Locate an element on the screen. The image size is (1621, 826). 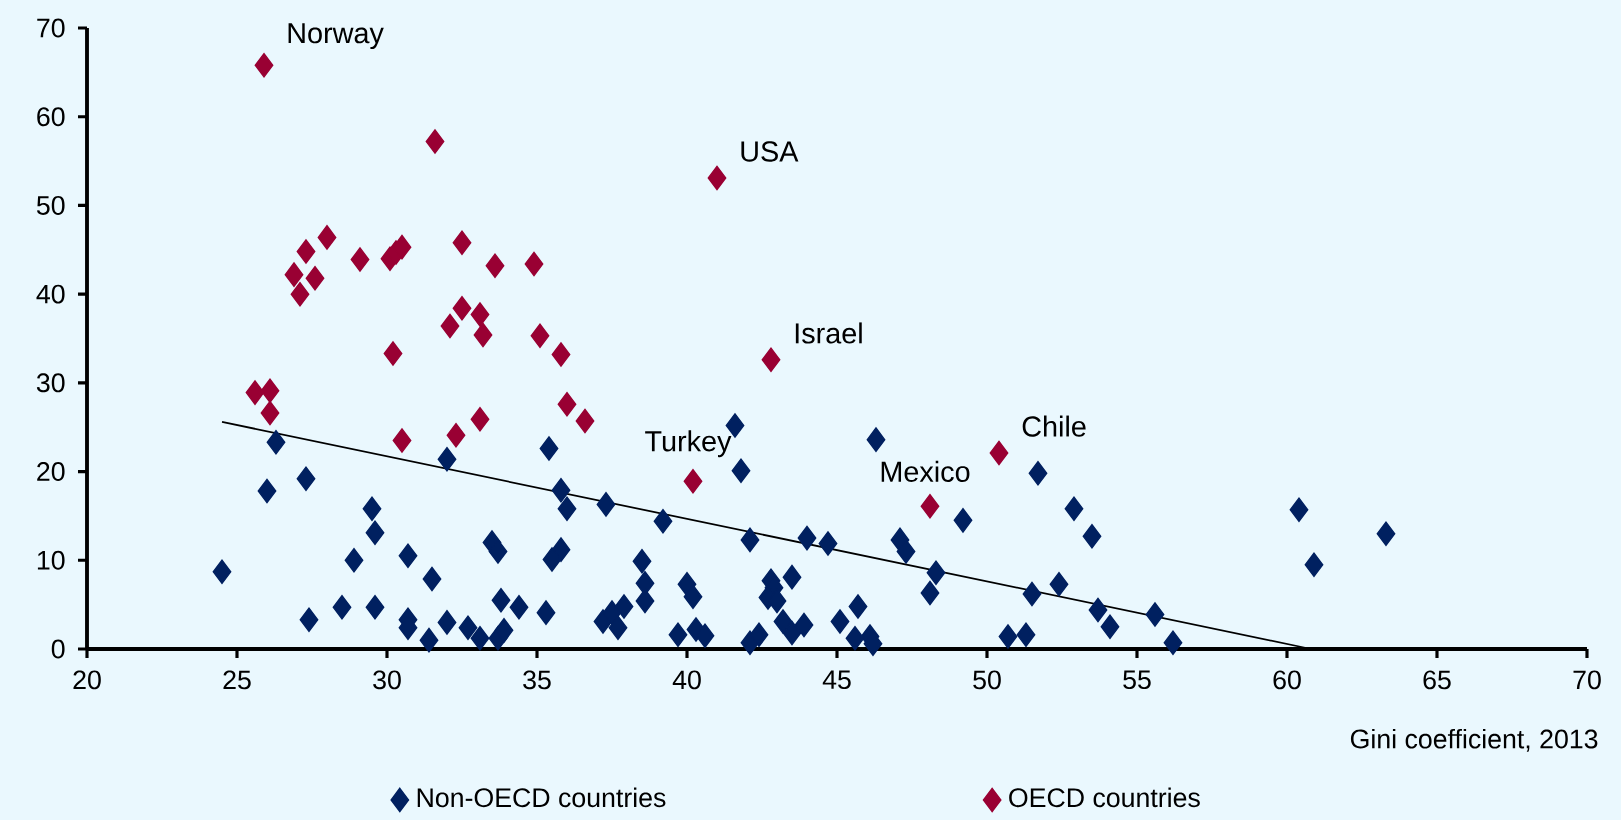
y-tick-label: 20 is located at coordinates (51, 471).